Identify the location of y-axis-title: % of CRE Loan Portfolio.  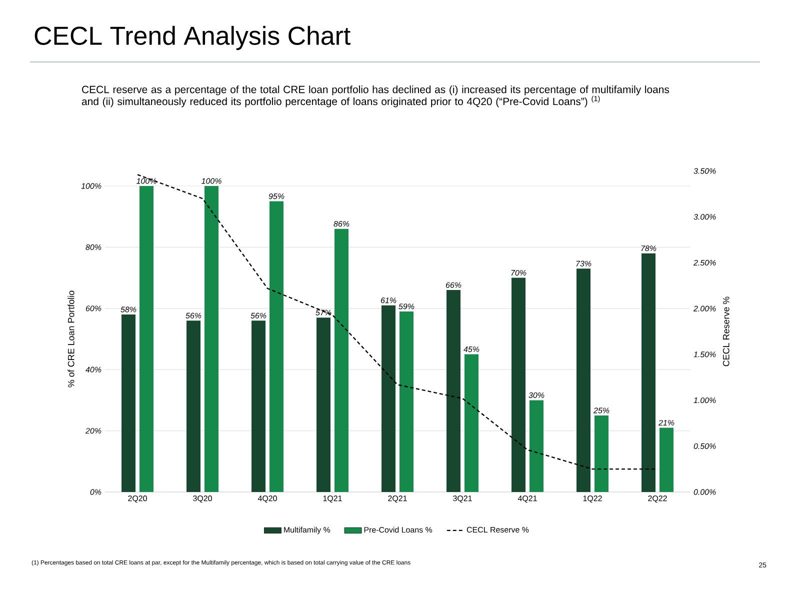
(71, 339).